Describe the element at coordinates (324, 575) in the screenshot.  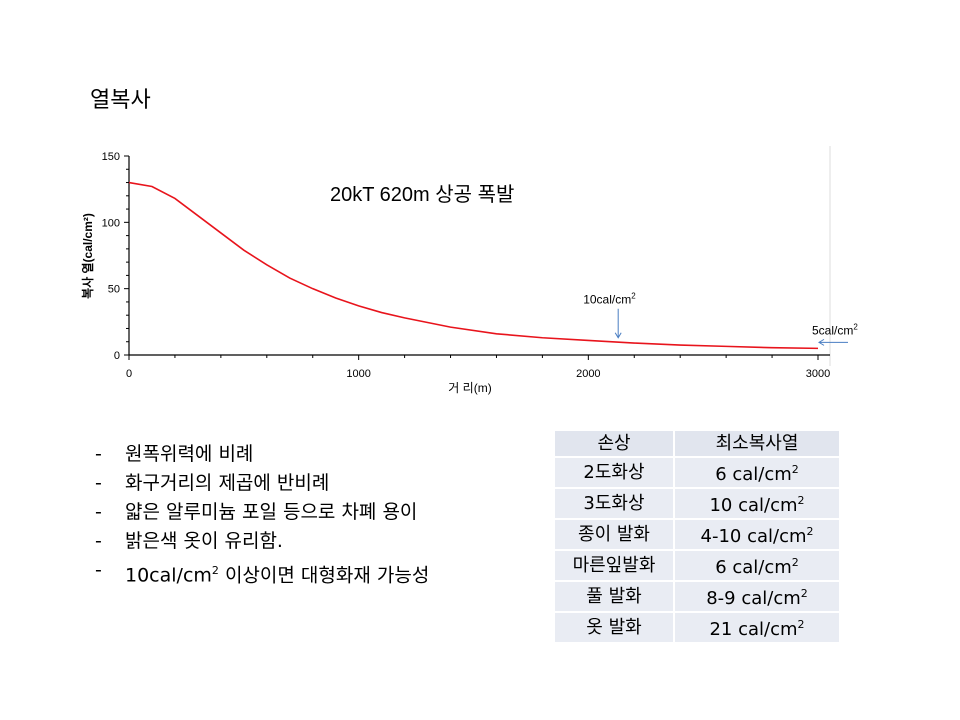
I see `bullet-text-part: 이상이면 대형화재 가능성` at that location.